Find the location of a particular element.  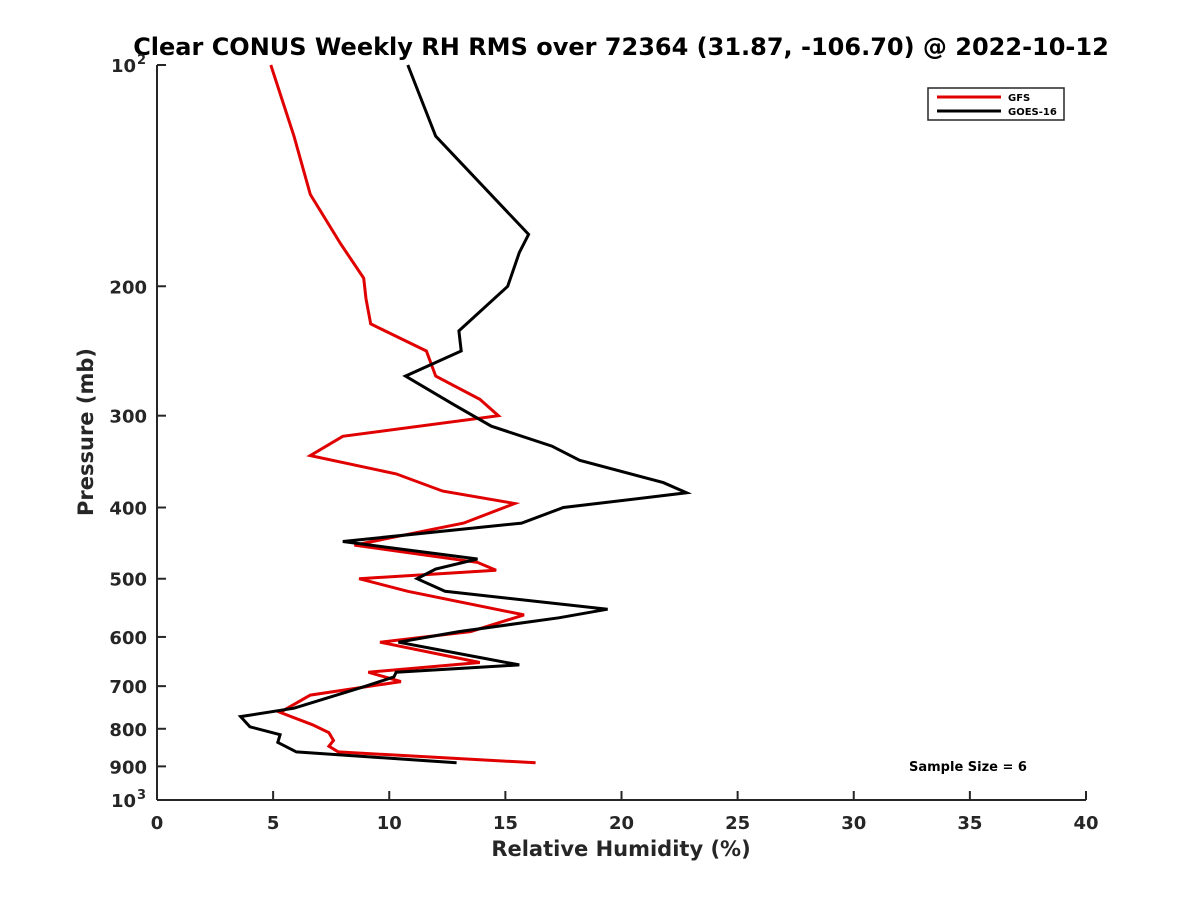

x-tick-label: 15 is located at coordinates (505, 823).